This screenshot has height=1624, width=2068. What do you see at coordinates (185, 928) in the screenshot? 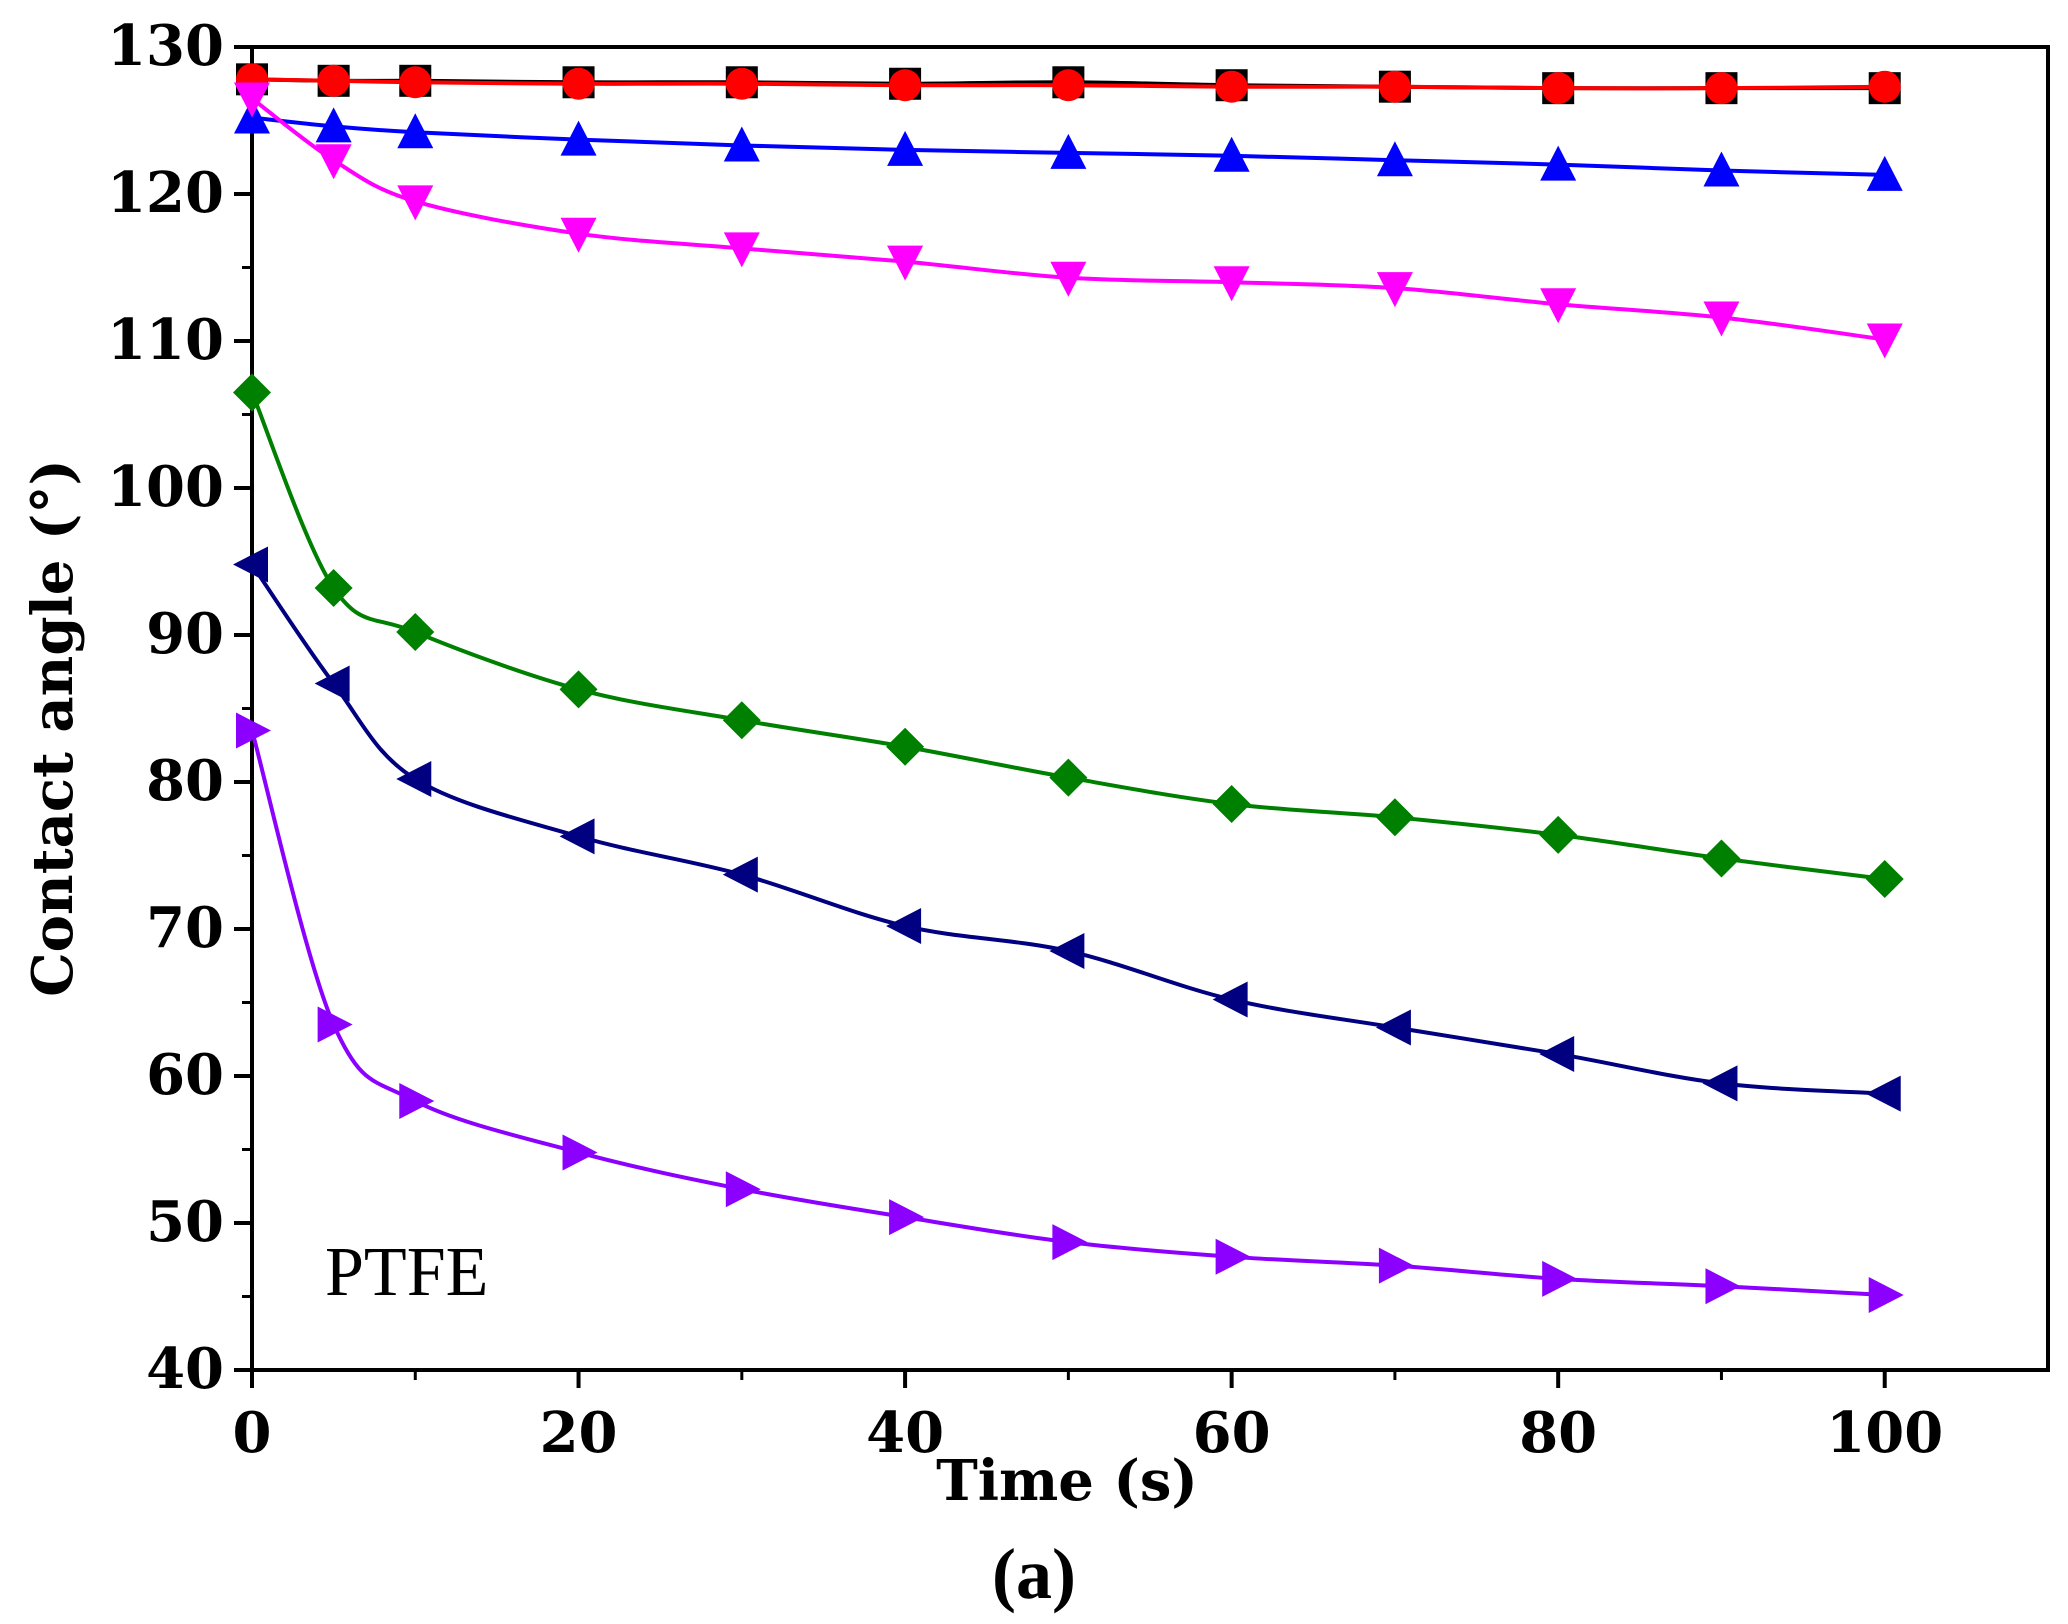
I see `y-tick-label: 70` at bounding box center [185, 928].